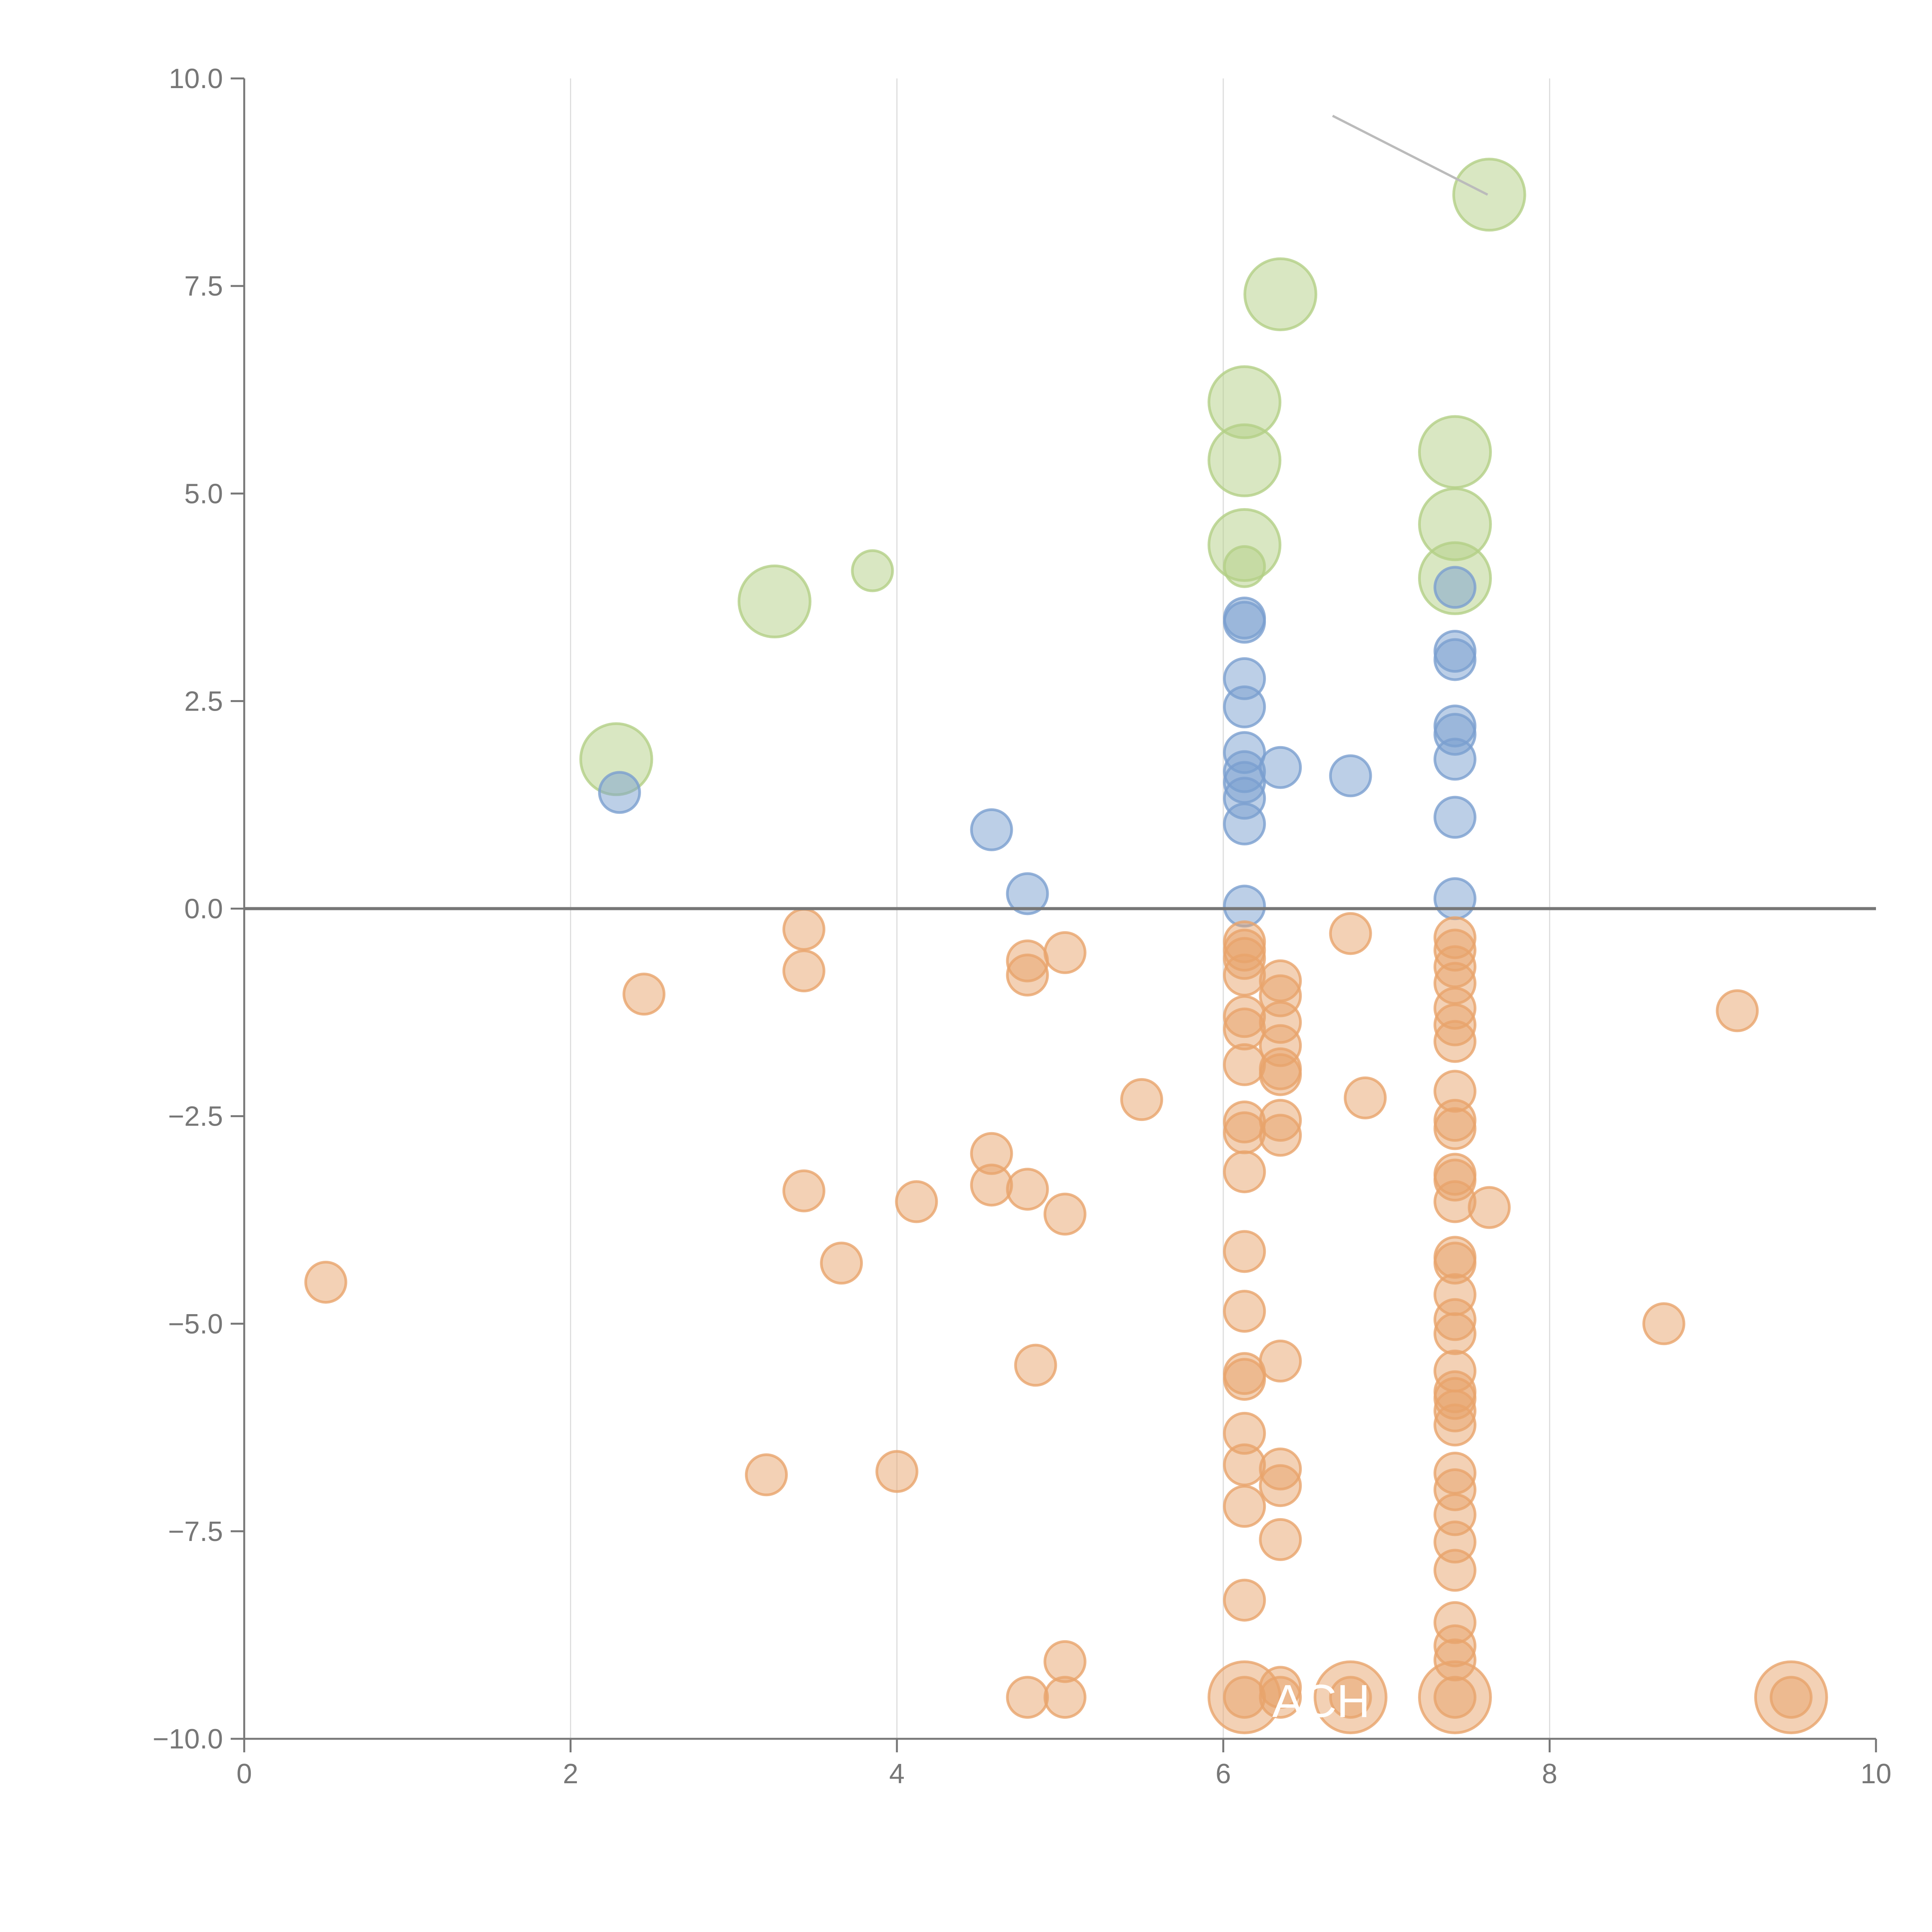 The height and width of the screenshot is (1932, 1932). What do you see at coordinates (204, 493) in the screenshot?
I see `y-tick-label: 5.0` at bounding box center [204, 493].